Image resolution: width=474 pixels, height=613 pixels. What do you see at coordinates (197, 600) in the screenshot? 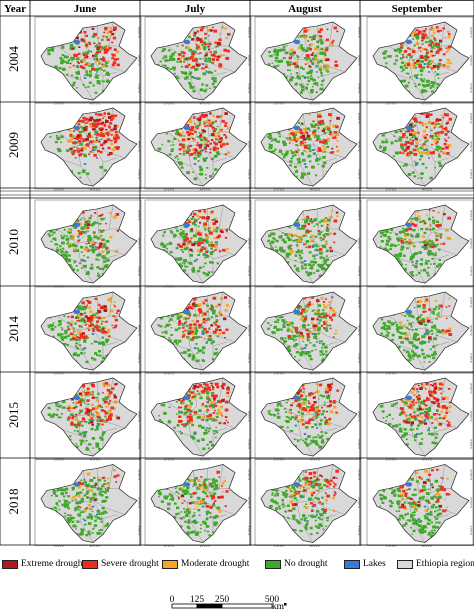
I see `scale-tick: 125` at bounding box center [197, 600].